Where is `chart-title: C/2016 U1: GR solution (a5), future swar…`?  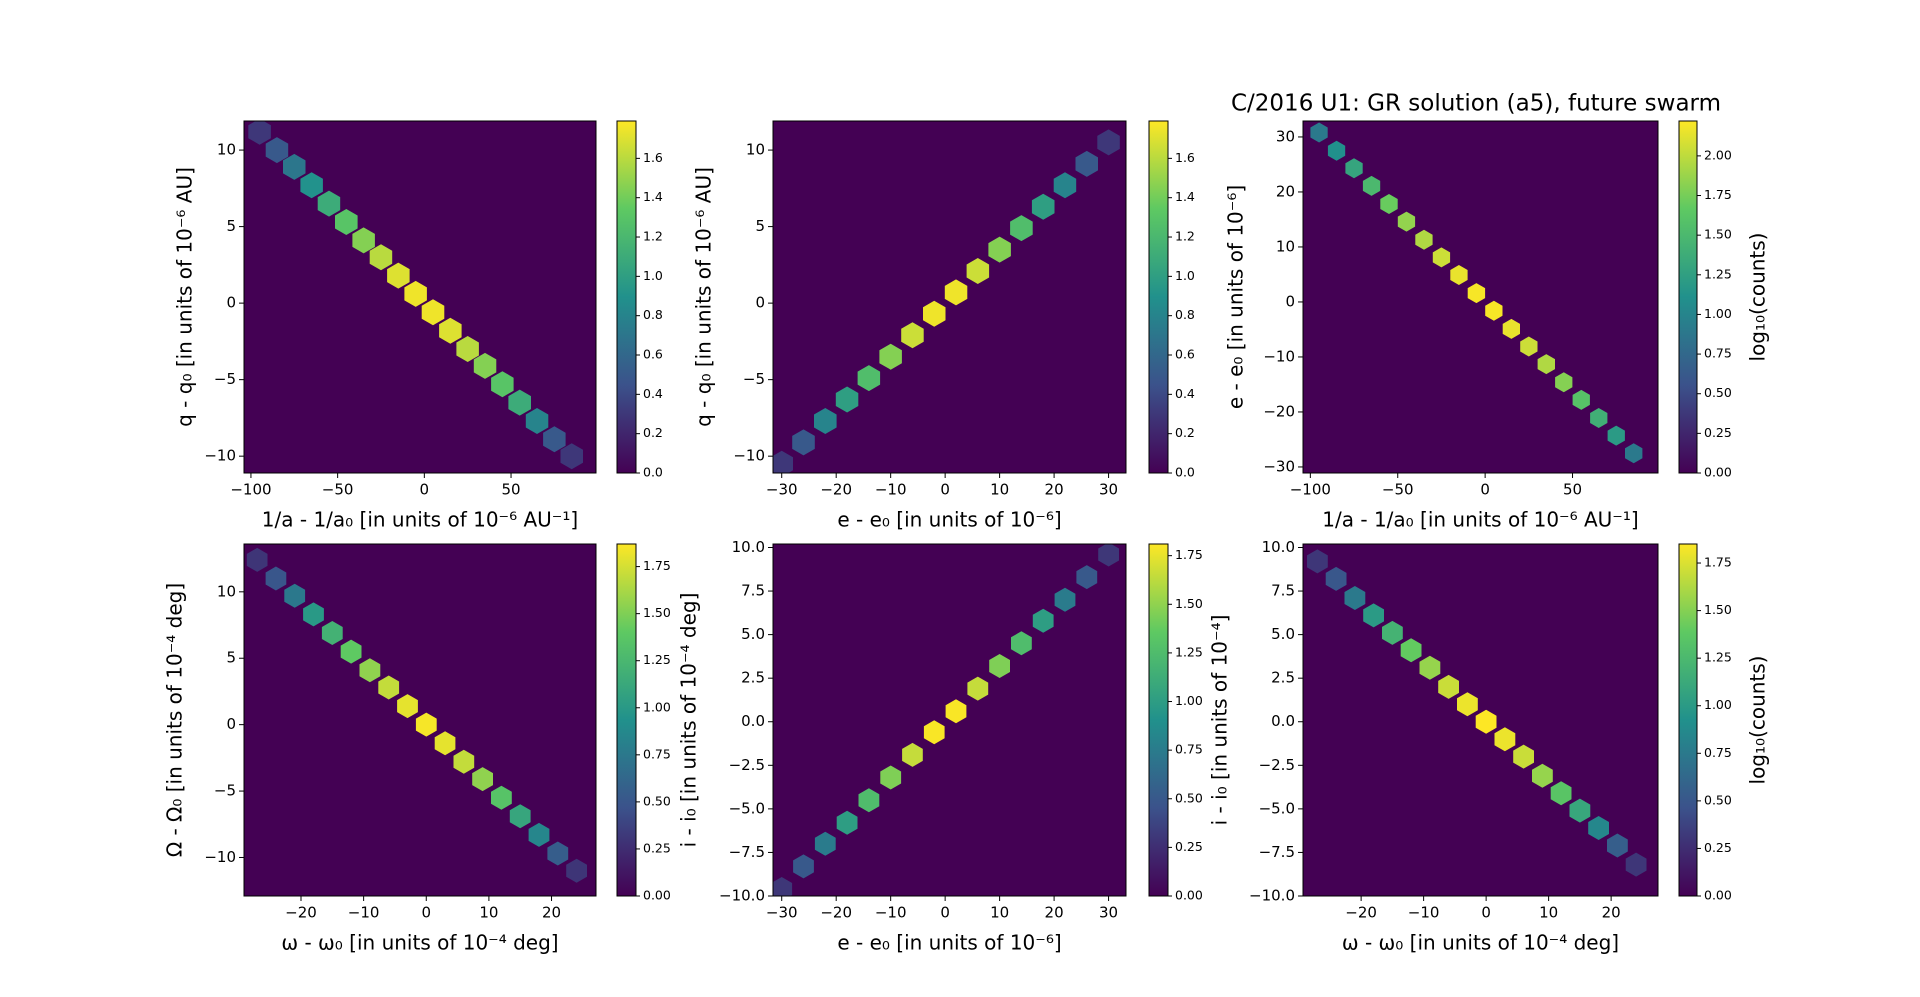 chart-title: C/2016 U1: GR solution (a5), future swar… is located at coordinates (1476, 104).